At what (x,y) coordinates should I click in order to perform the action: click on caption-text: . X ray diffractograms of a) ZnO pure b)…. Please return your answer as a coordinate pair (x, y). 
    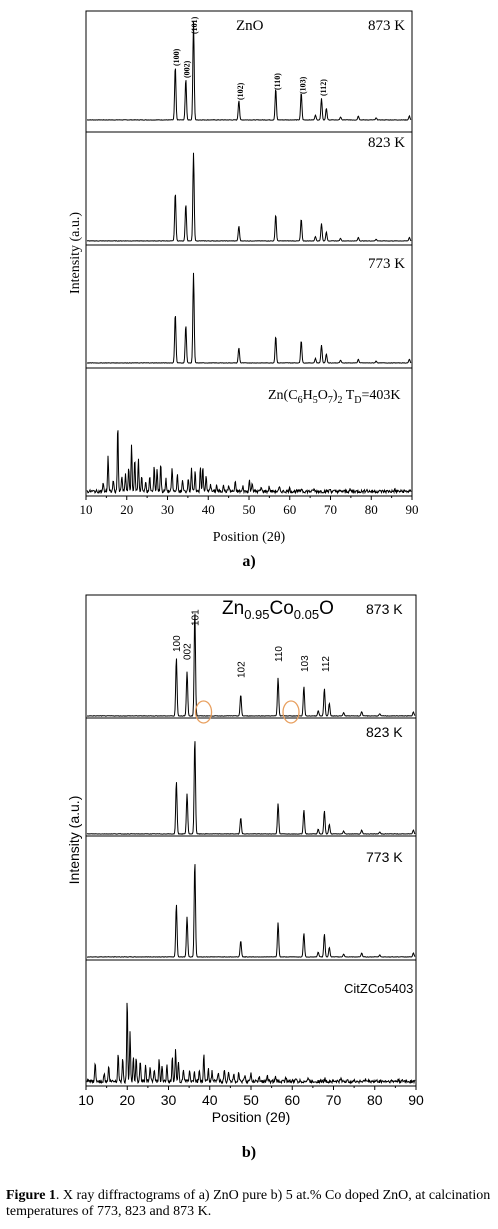
    Looking at the image, I should click on (248, 1203).